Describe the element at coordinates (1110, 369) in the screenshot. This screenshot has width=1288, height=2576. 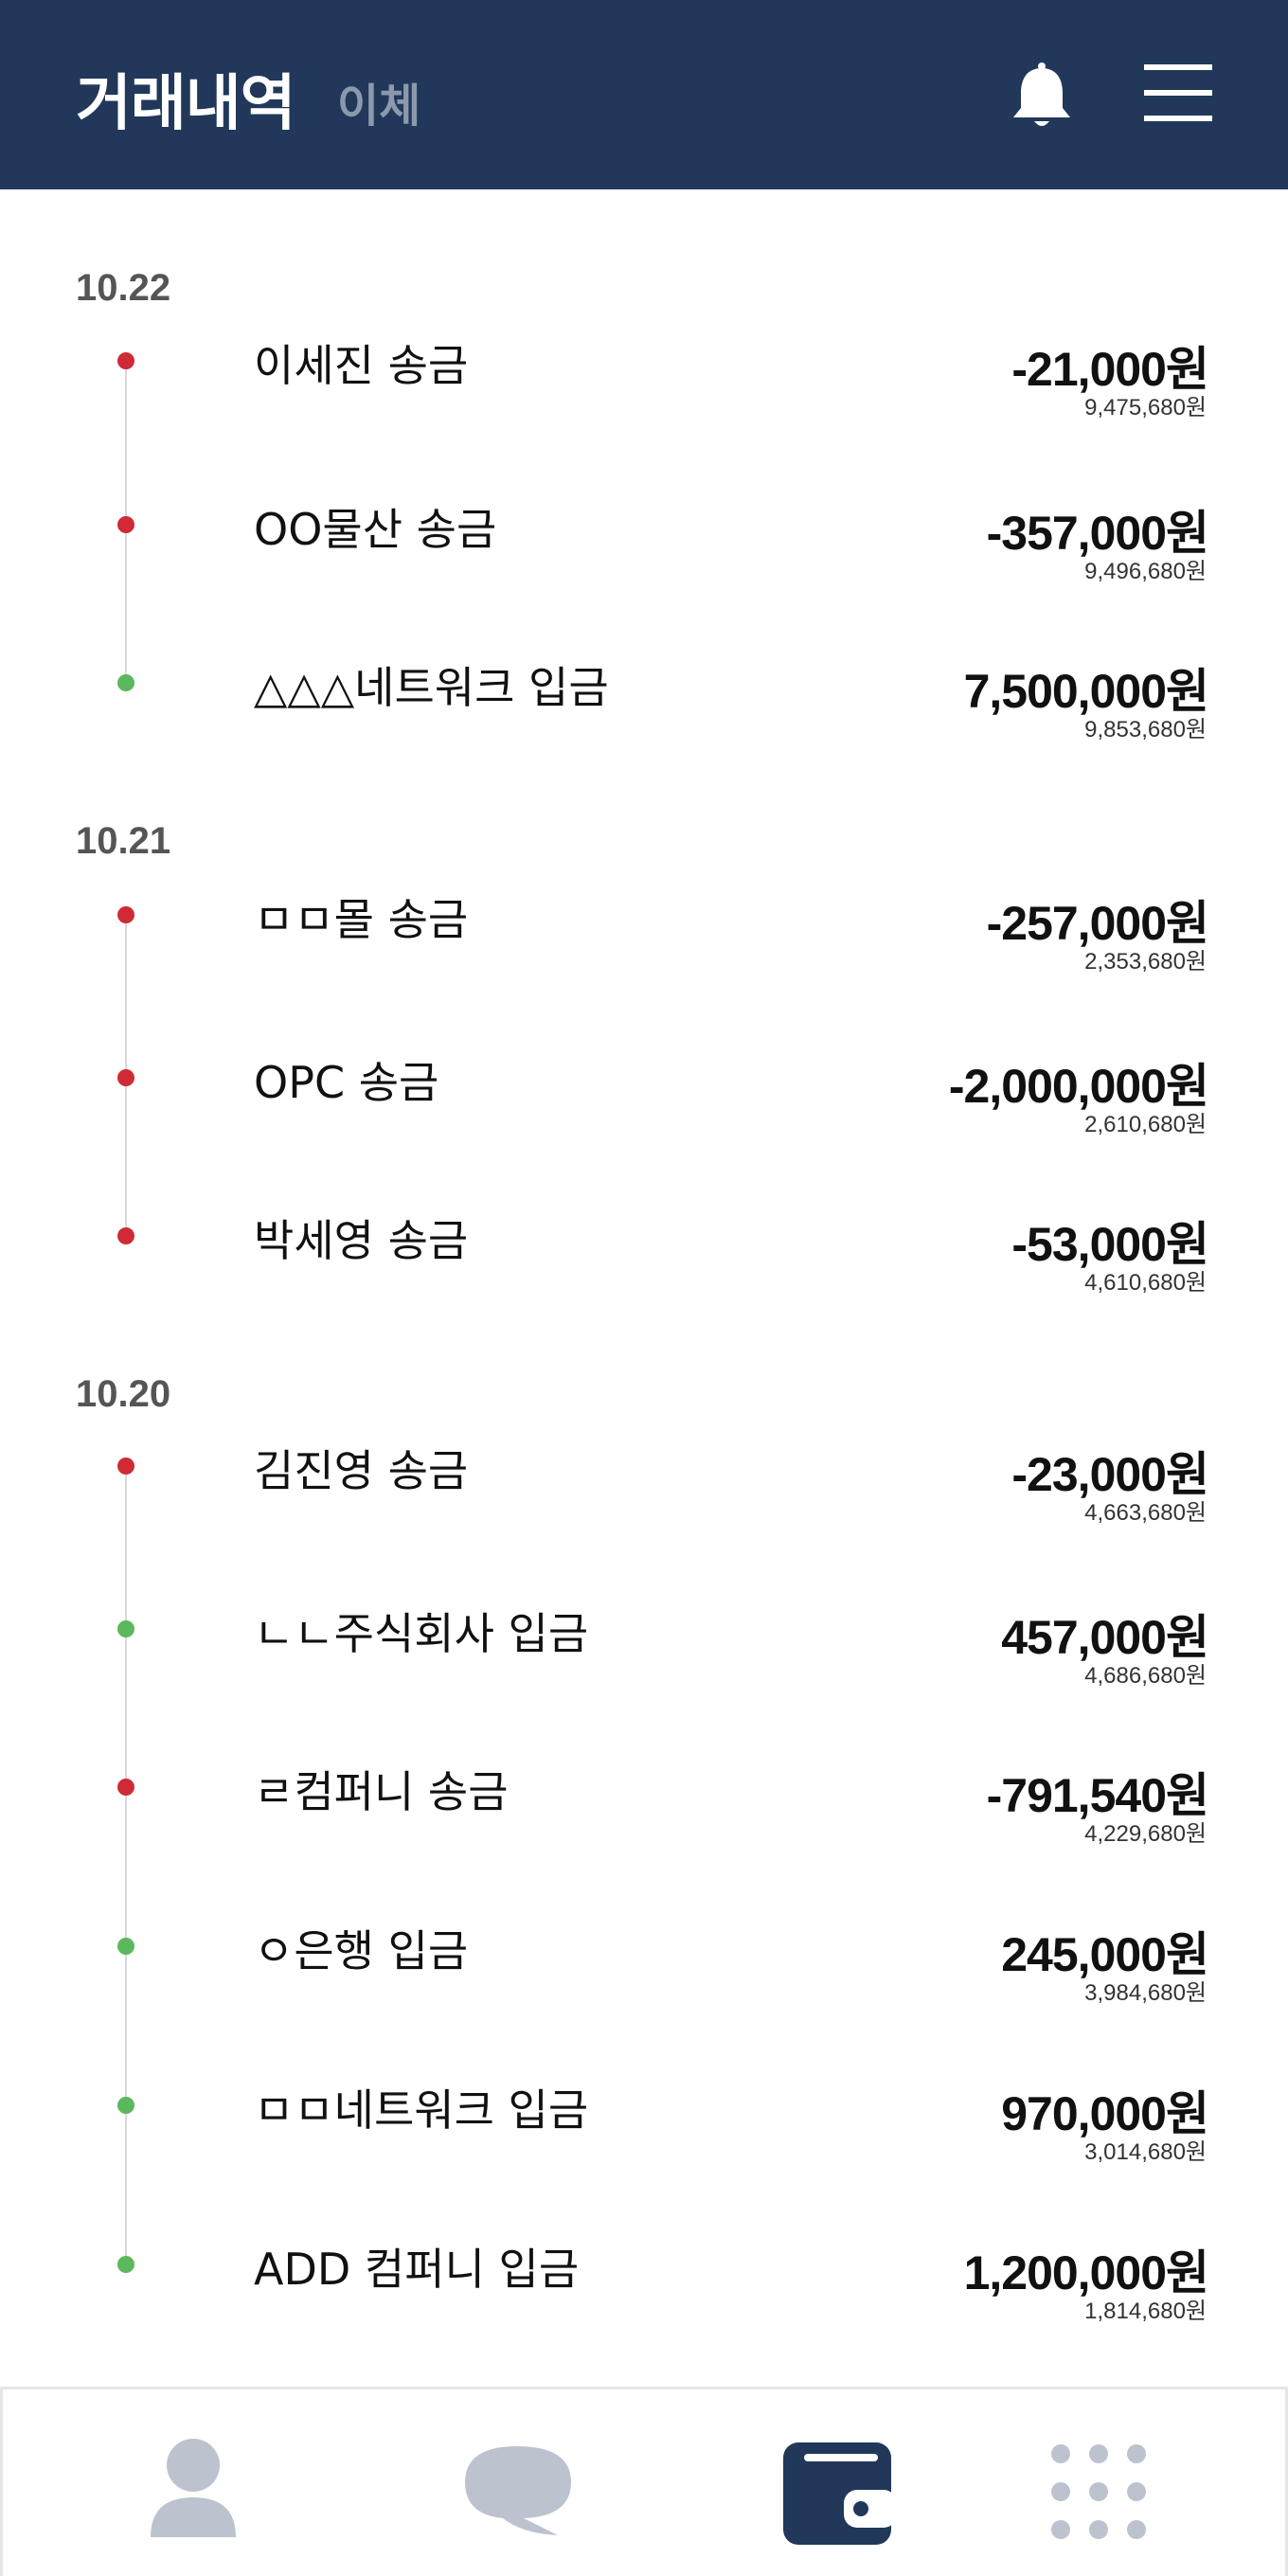
I see `transaction-amount: -21,000원` at that location.